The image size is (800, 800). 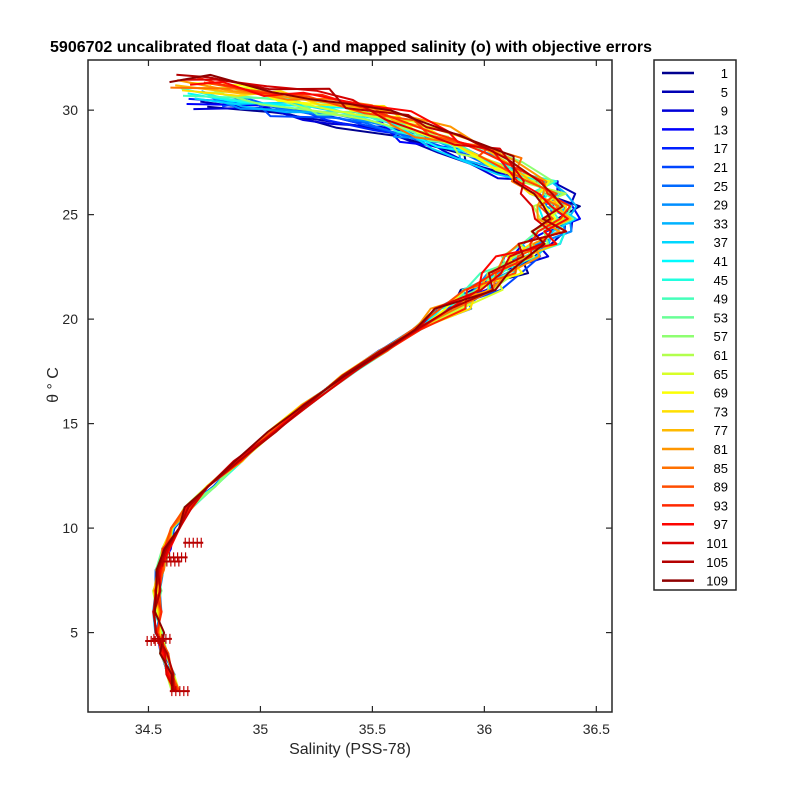 What do you see at coordinates (70, 528) in the screenshot?
I see `y-tick-label: 10` at bounding box center [70, 528].